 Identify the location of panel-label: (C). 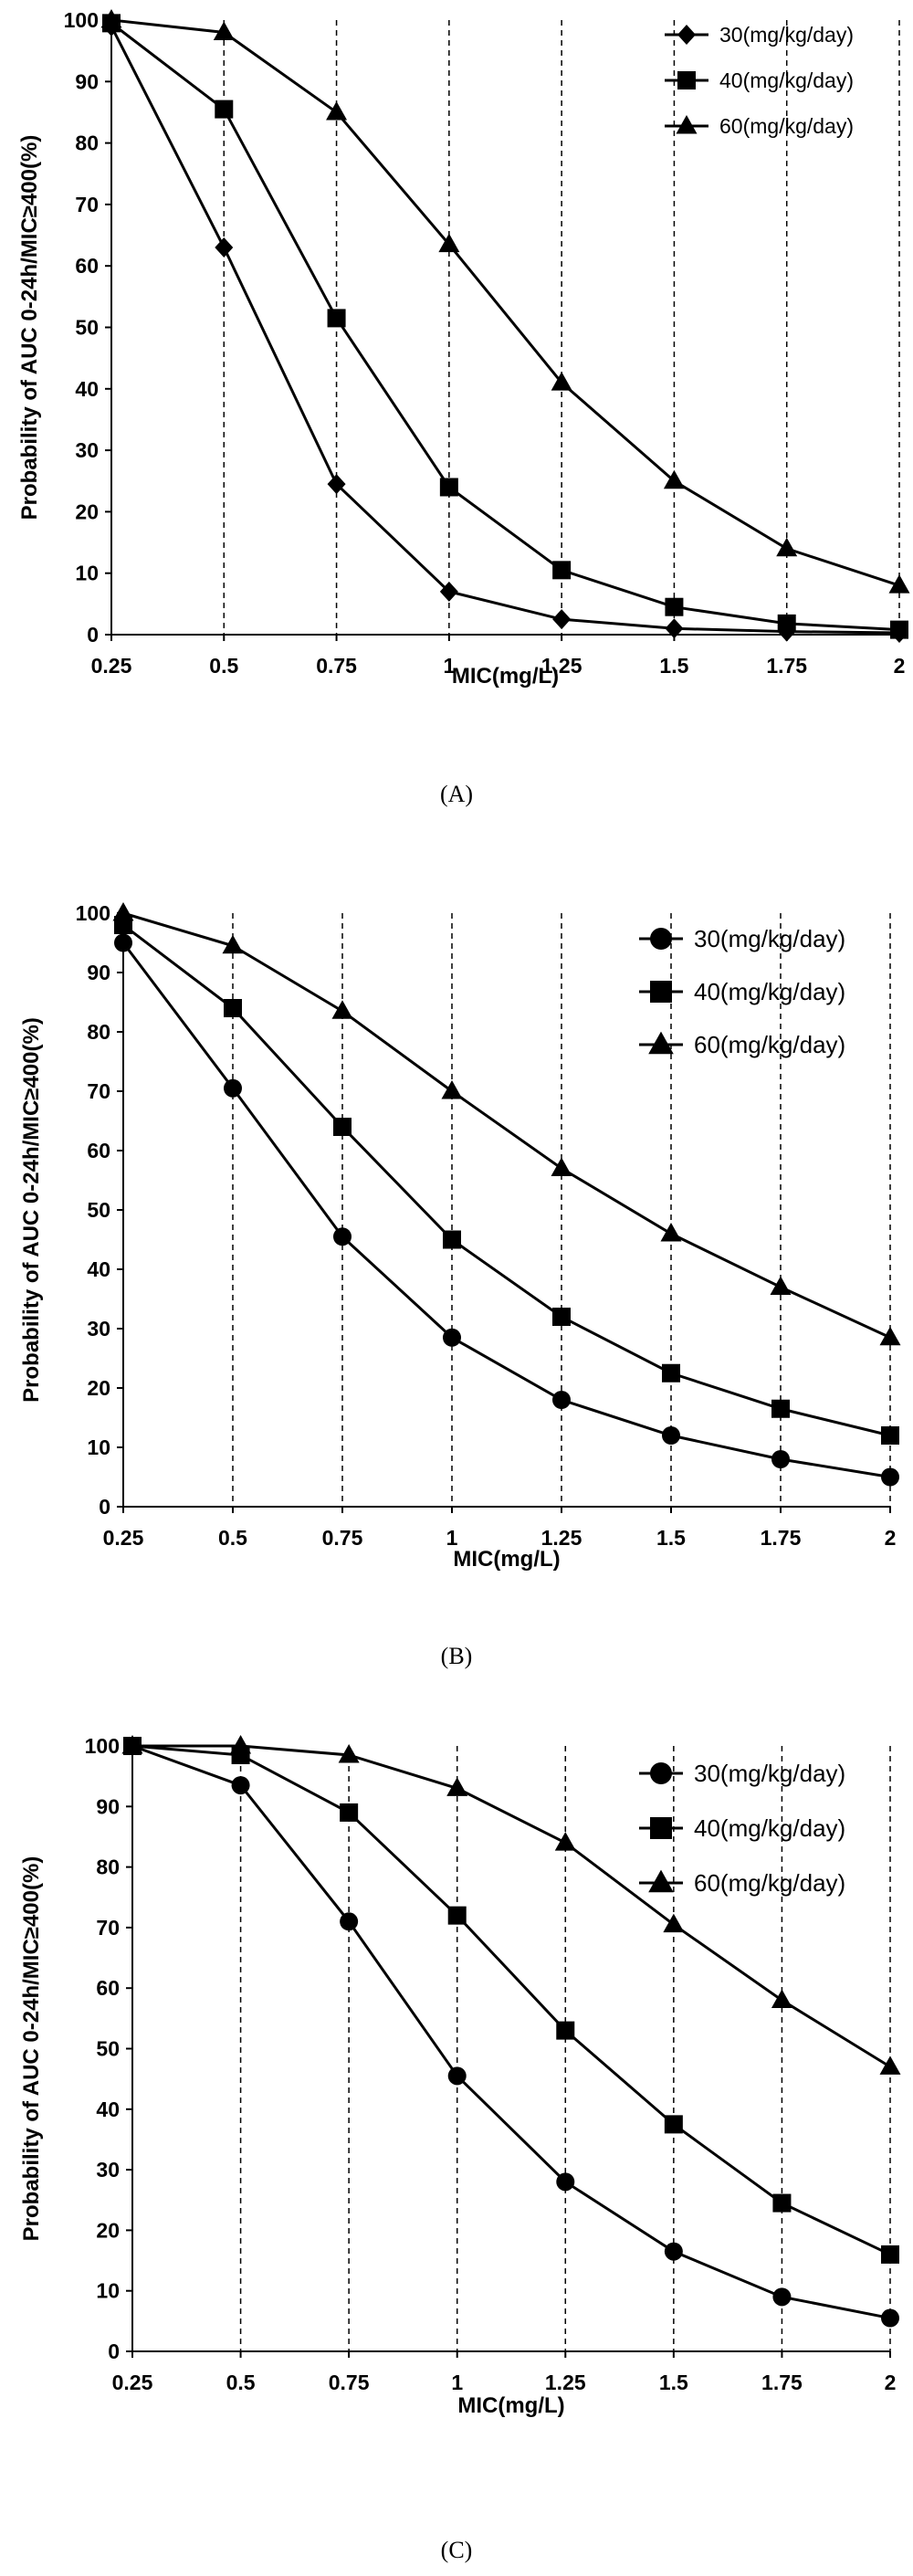
(457, 2550).